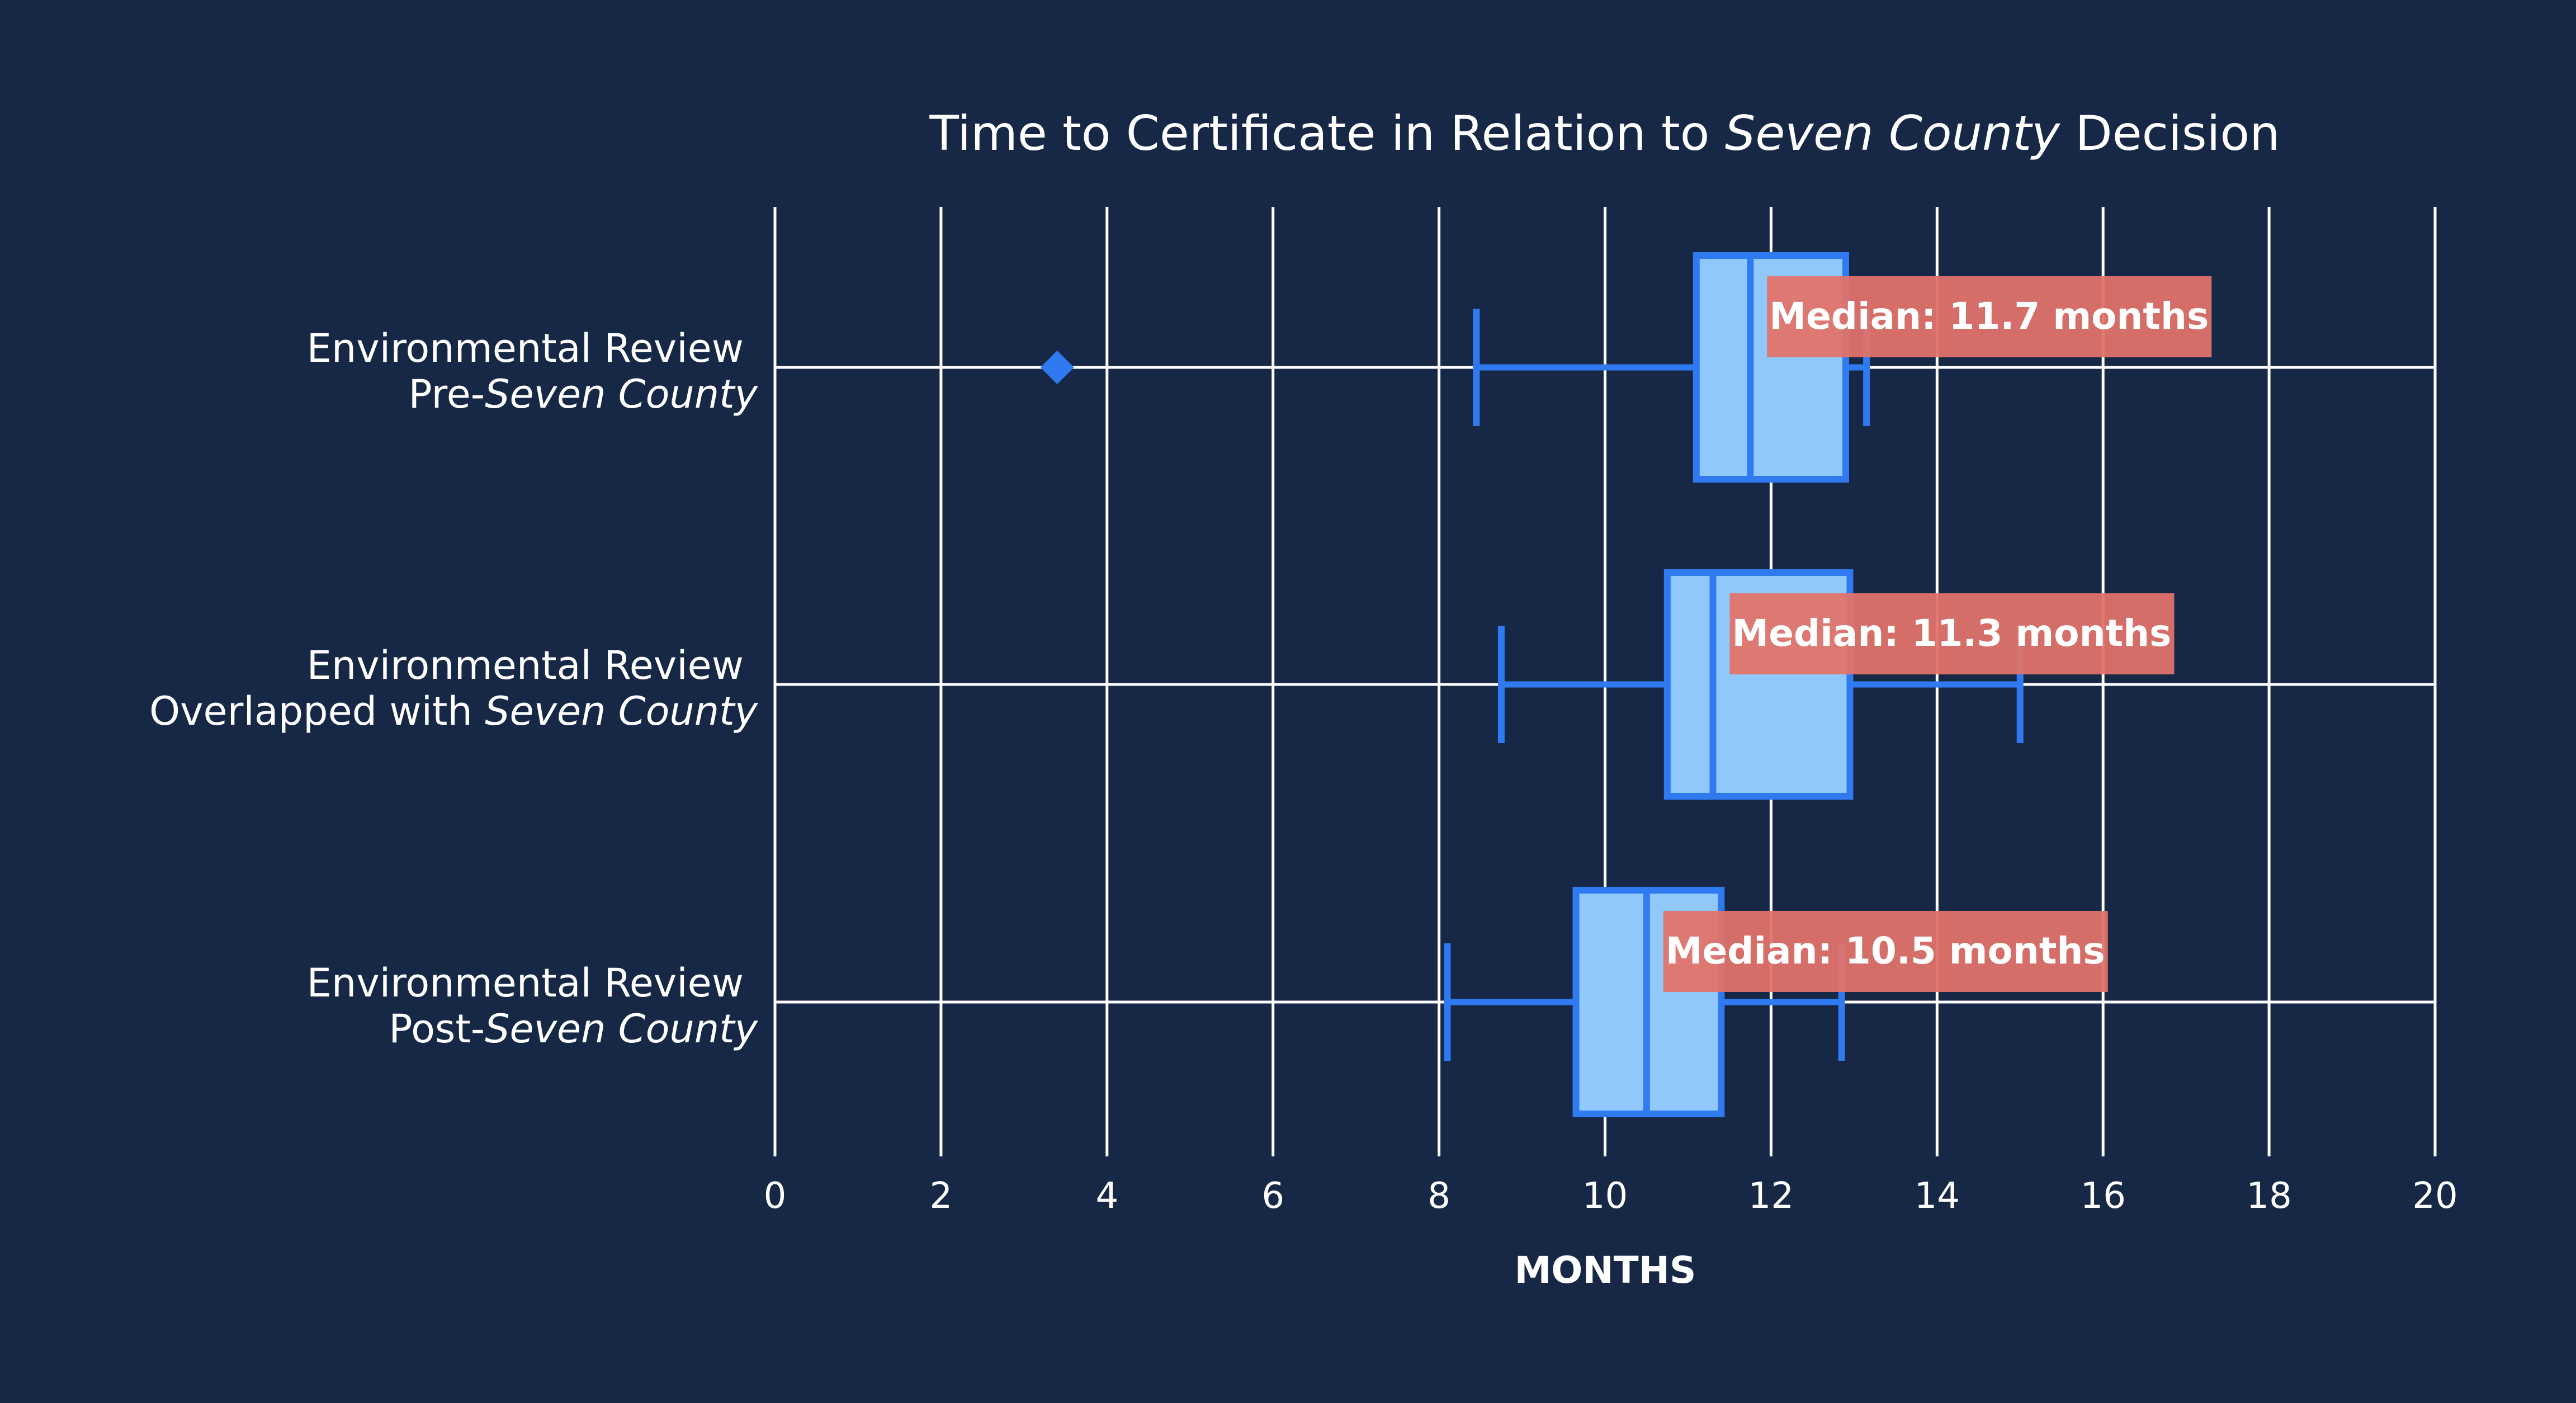 The image size is (2576, 1403). What do you see at coordinates (1272, 1196) in the screenshot?
I see `x-tick-label: 6` at bounding box center [1272, 1196].